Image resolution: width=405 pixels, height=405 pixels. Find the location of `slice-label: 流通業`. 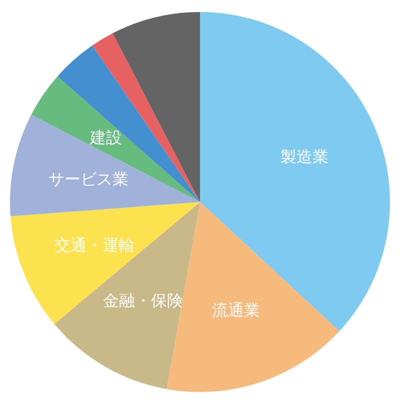

slice-label: 流通業 is located at coordinates (236, 310).